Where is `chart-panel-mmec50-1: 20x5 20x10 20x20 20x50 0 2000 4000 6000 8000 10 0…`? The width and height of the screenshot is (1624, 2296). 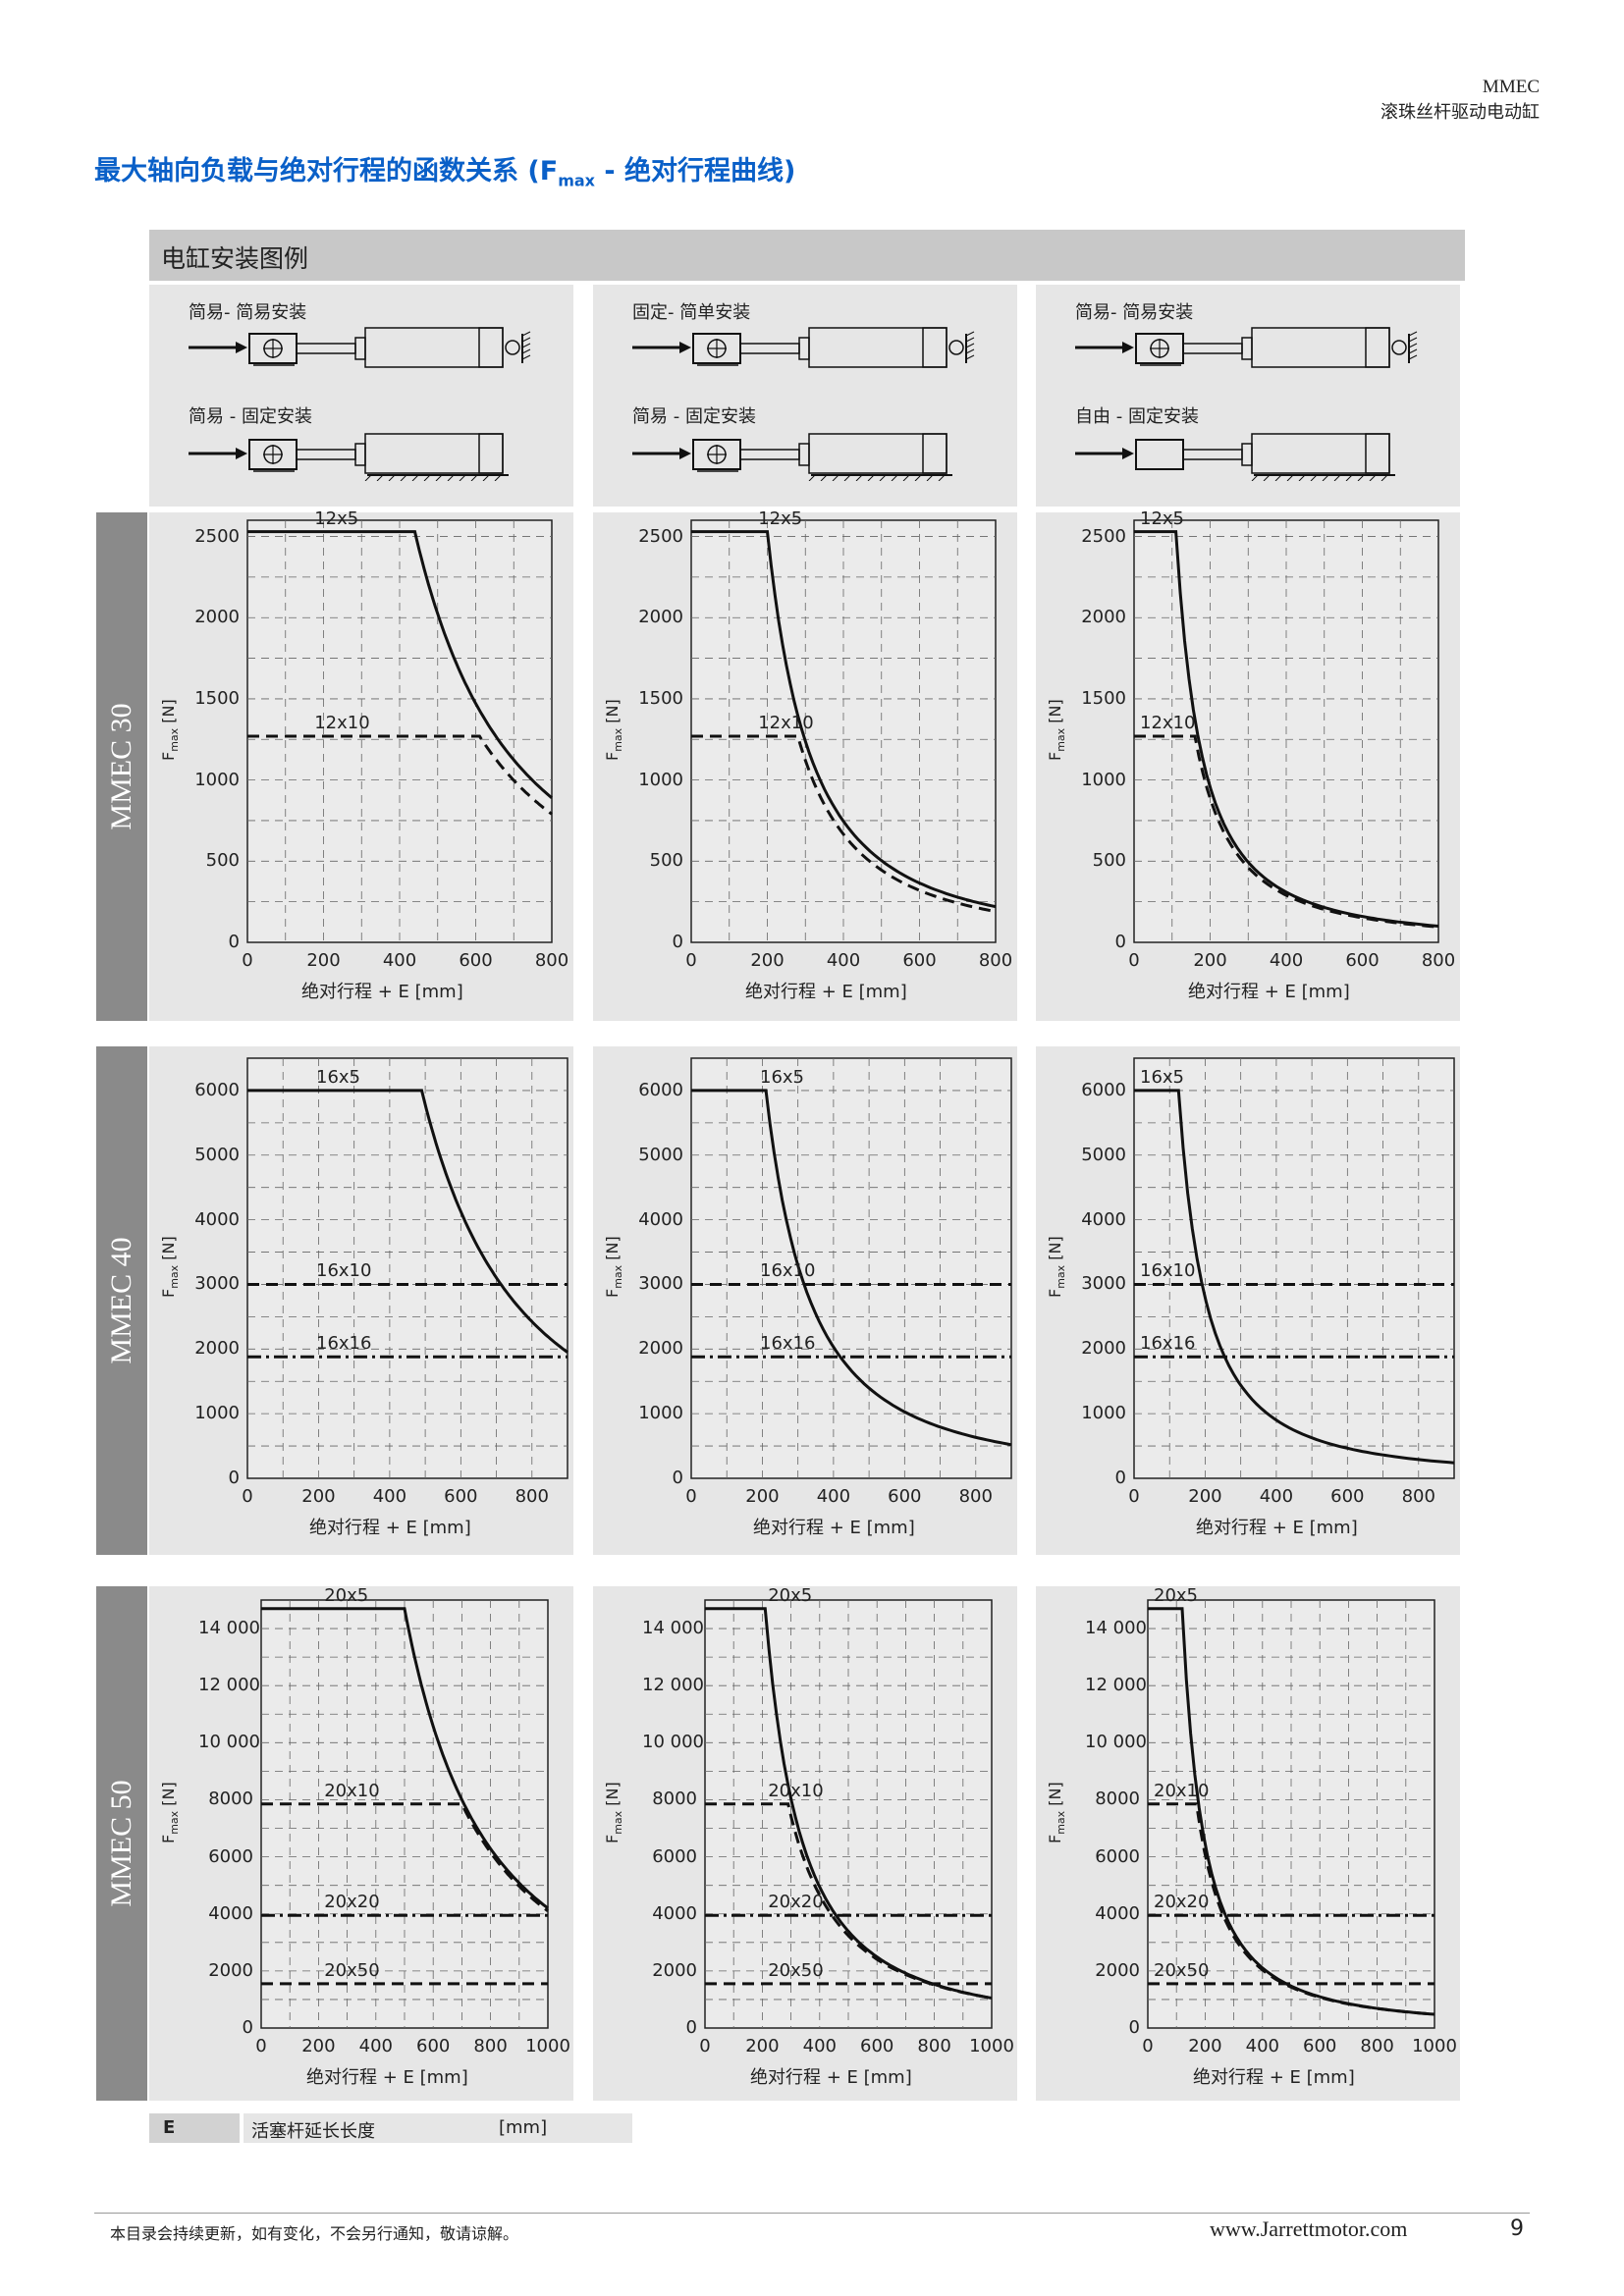
chart-panel-mmec50-1: 20x5 20x10 20x20 20x50 0 2000 4000 6000 8000 10 0… is located at coordinates (361, 1843).